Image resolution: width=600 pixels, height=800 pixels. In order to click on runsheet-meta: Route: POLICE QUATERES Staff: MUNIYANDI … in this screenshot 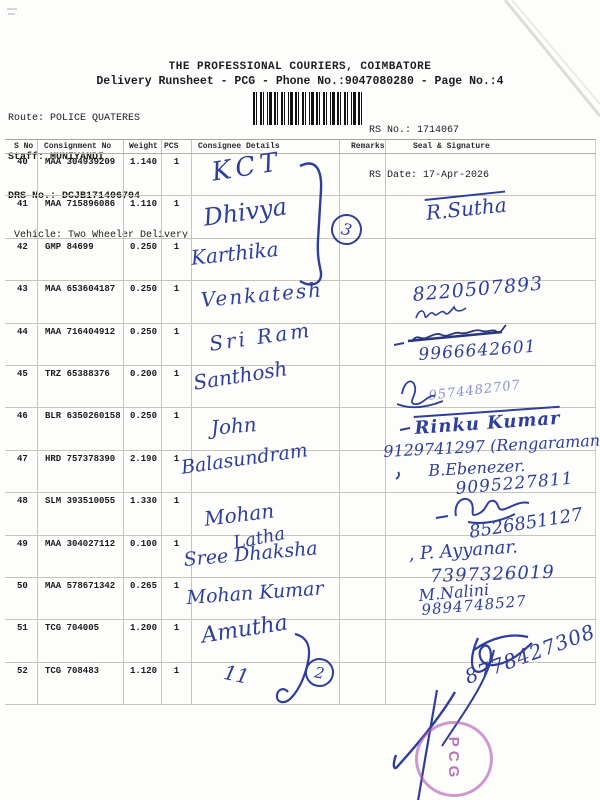, I will do `click(98, 177)`.